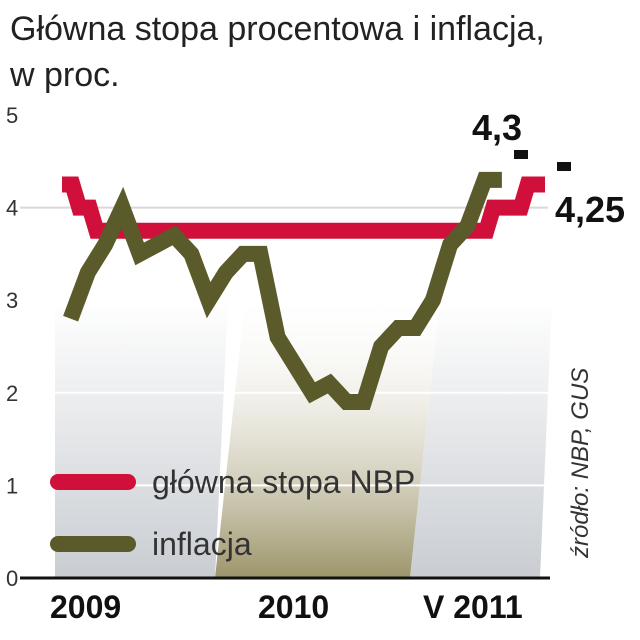 The width and height of the screenshot is (640, 640). Describe the element at coordinates (65, 75) in the screenshot. I see `chart-title-line2: w proc.` at that location.